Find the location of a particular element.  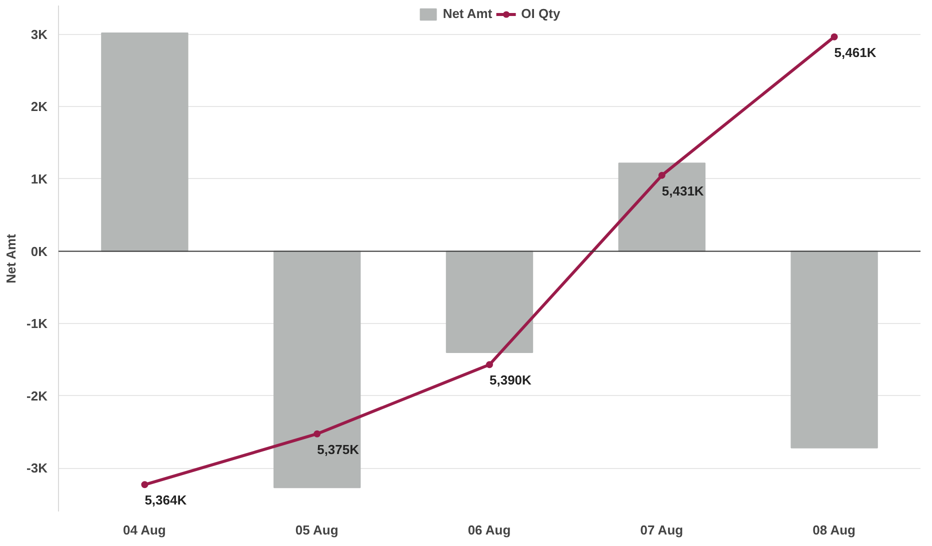

data-label: 5,375K is located at coordinates (338, 449).